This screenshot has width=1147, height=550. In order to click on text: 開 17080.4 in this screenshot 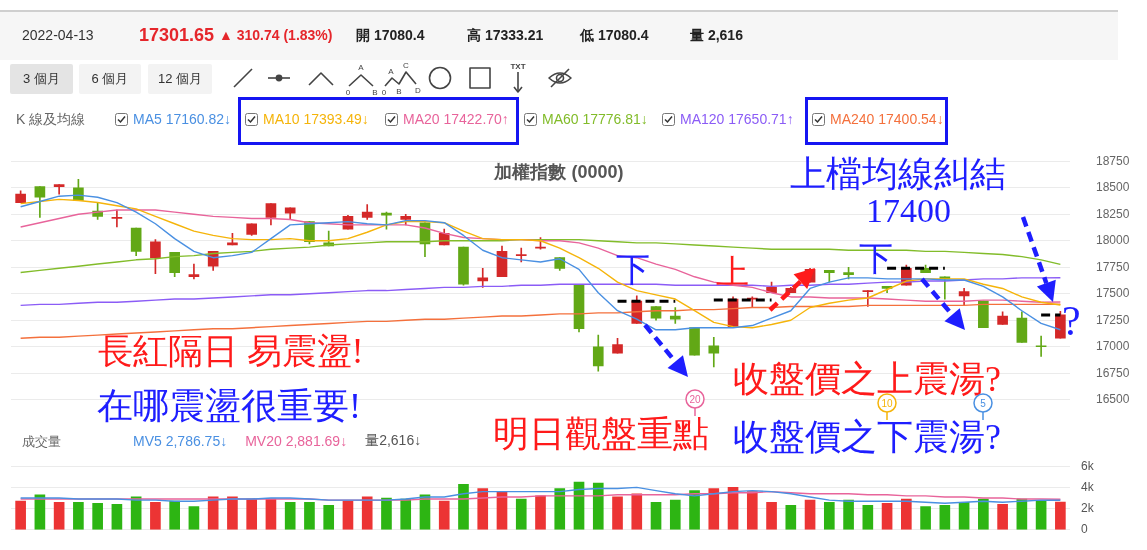, I will do `click(390, 35)`.